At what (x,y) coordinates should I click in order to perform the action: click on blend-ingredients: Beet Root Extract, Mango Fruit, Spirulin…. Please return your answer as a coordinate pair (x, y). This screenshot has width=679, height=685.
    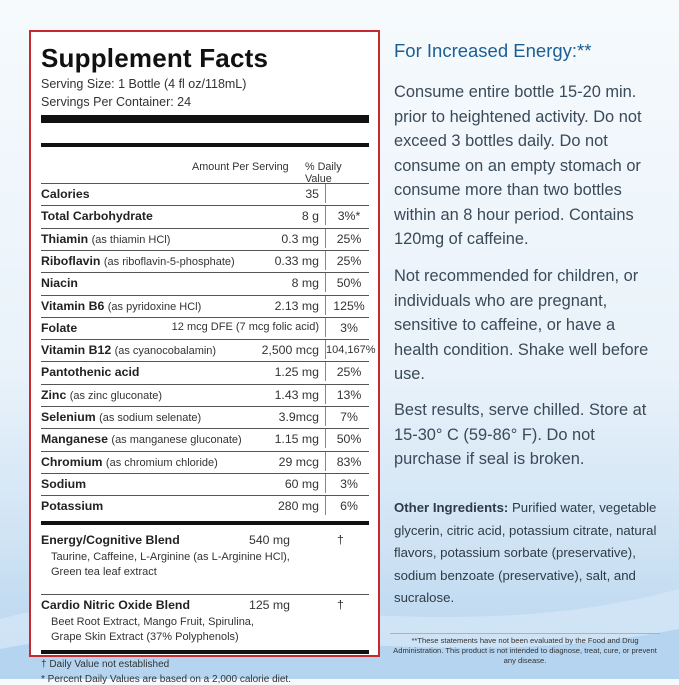
    Looking at the image, I should click on (152, 621).